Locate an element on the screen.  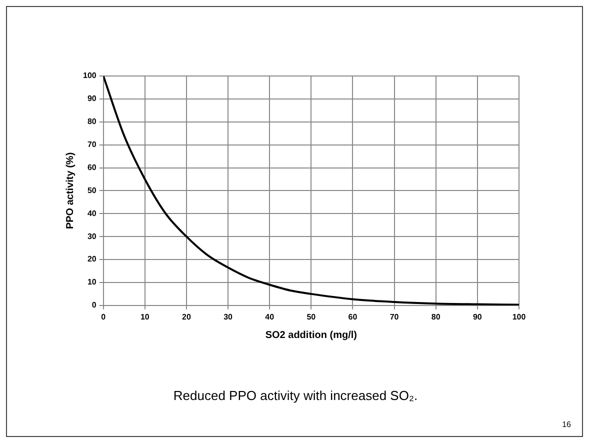
y-tick-label: 70 is located at coordinates (92, 145).